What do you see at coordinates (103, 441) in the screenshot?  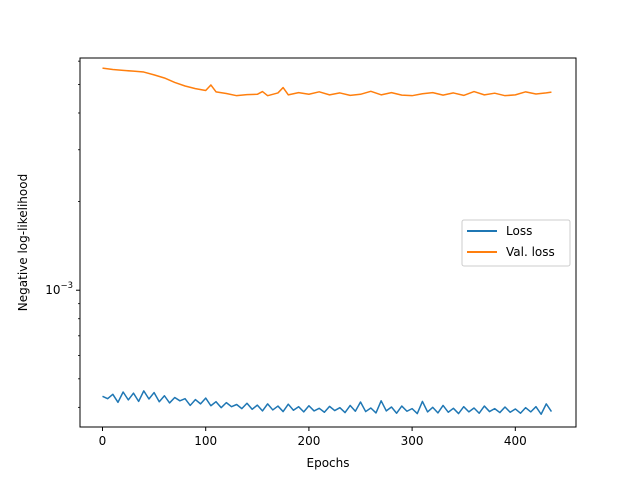 I see `x-tick-label: 0` at bounding box center [103, 441].